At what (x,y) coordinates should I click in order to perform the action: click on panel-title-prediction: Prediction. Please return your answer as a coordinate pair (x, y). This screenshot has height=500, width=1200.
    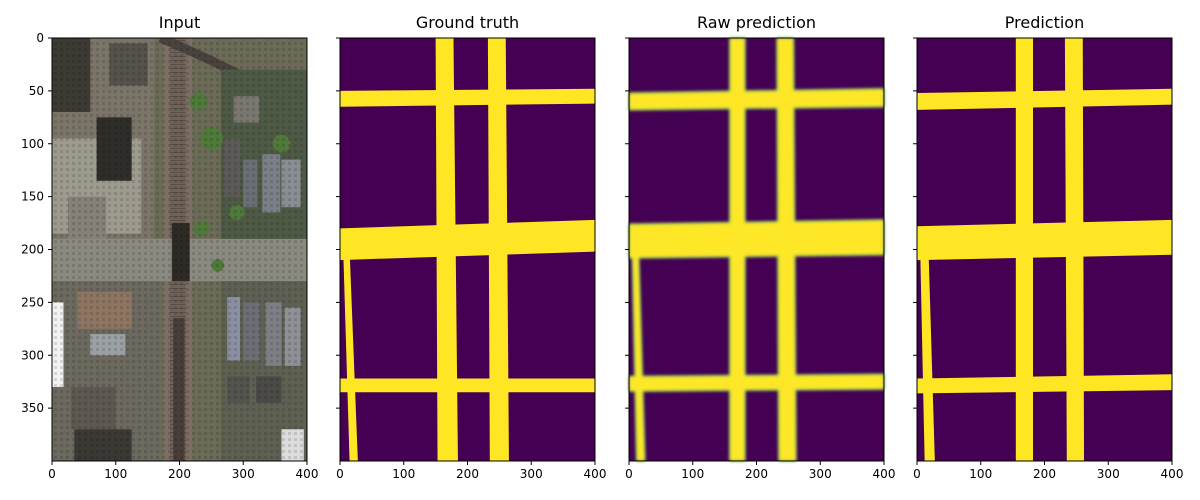
    Looking at the image, I should click on (1044, 22).